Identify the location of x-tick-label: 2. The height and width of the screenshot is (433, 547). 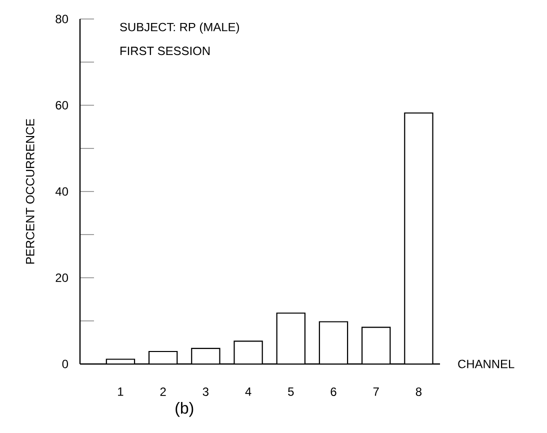
(163, 392).